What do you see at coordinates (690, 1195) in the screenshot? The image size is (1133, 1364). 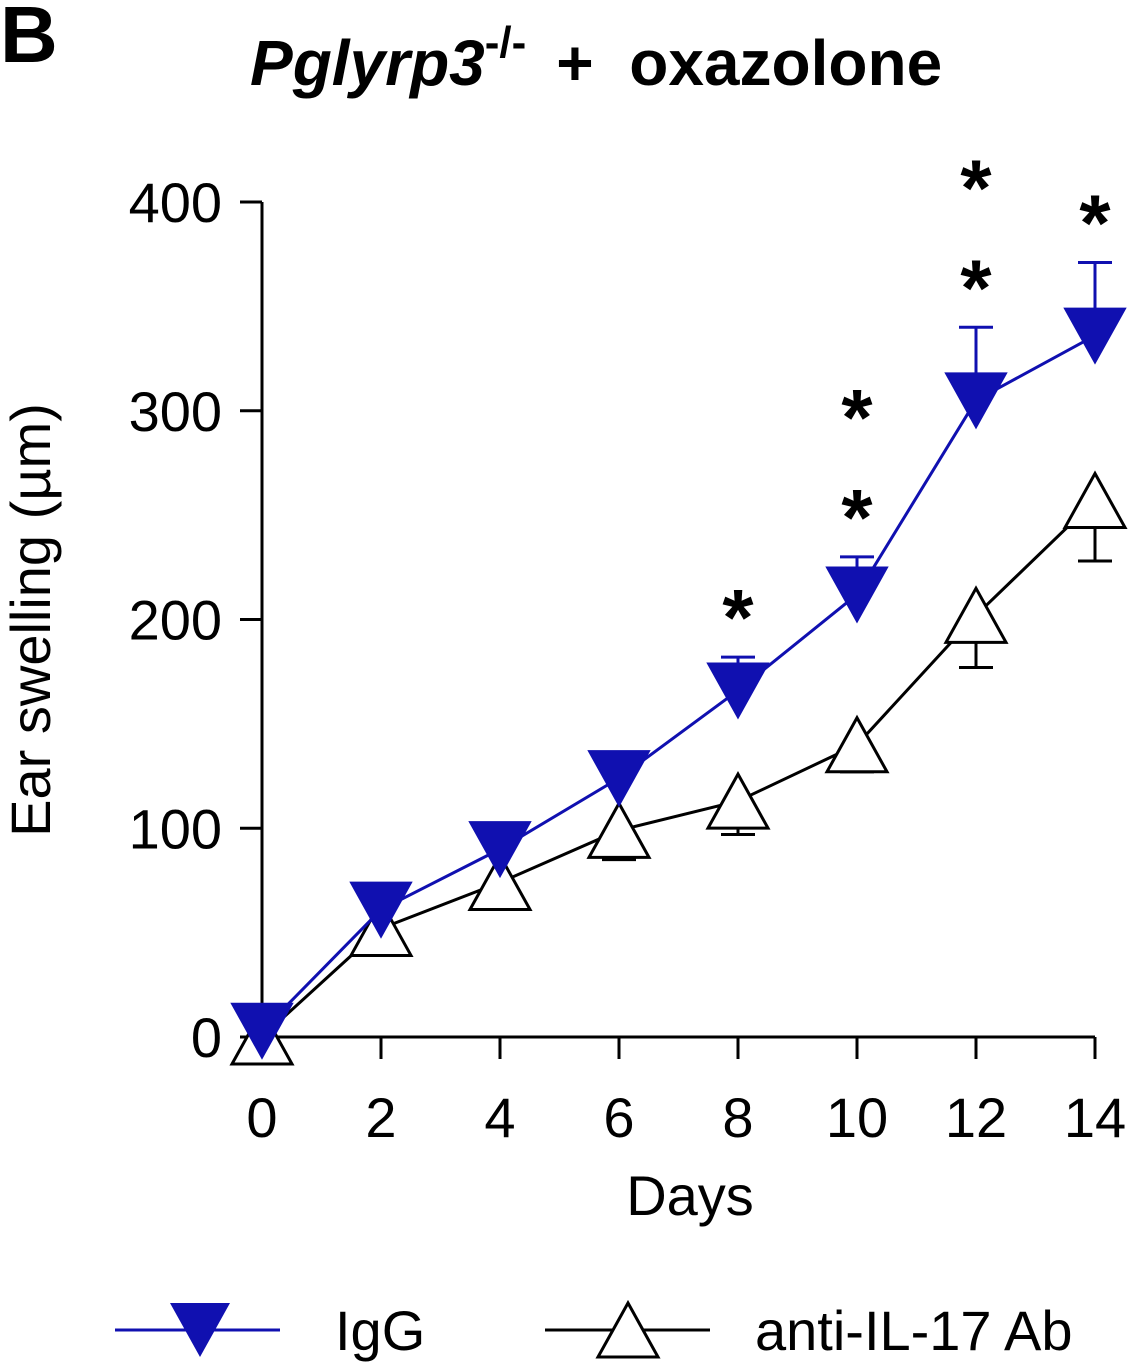 I see `x-axis-label: Days` at bounding box center [690, 1195].